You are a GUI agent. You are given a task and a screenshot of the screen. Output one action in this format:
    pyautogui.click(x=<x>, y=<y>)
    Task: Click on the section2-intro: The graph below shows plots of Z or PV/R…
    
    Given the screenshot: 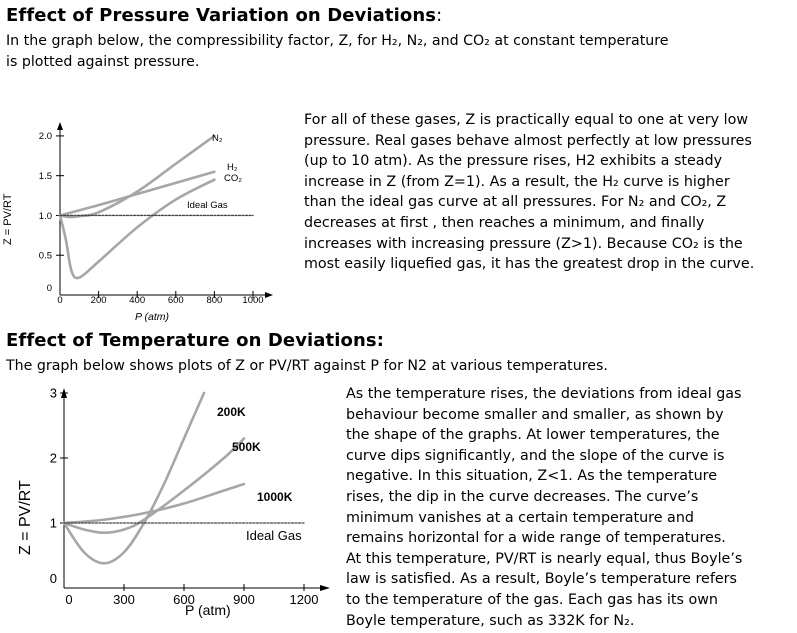 What is the action you would take?
    pyautogui.click(x=307, y=366)
    